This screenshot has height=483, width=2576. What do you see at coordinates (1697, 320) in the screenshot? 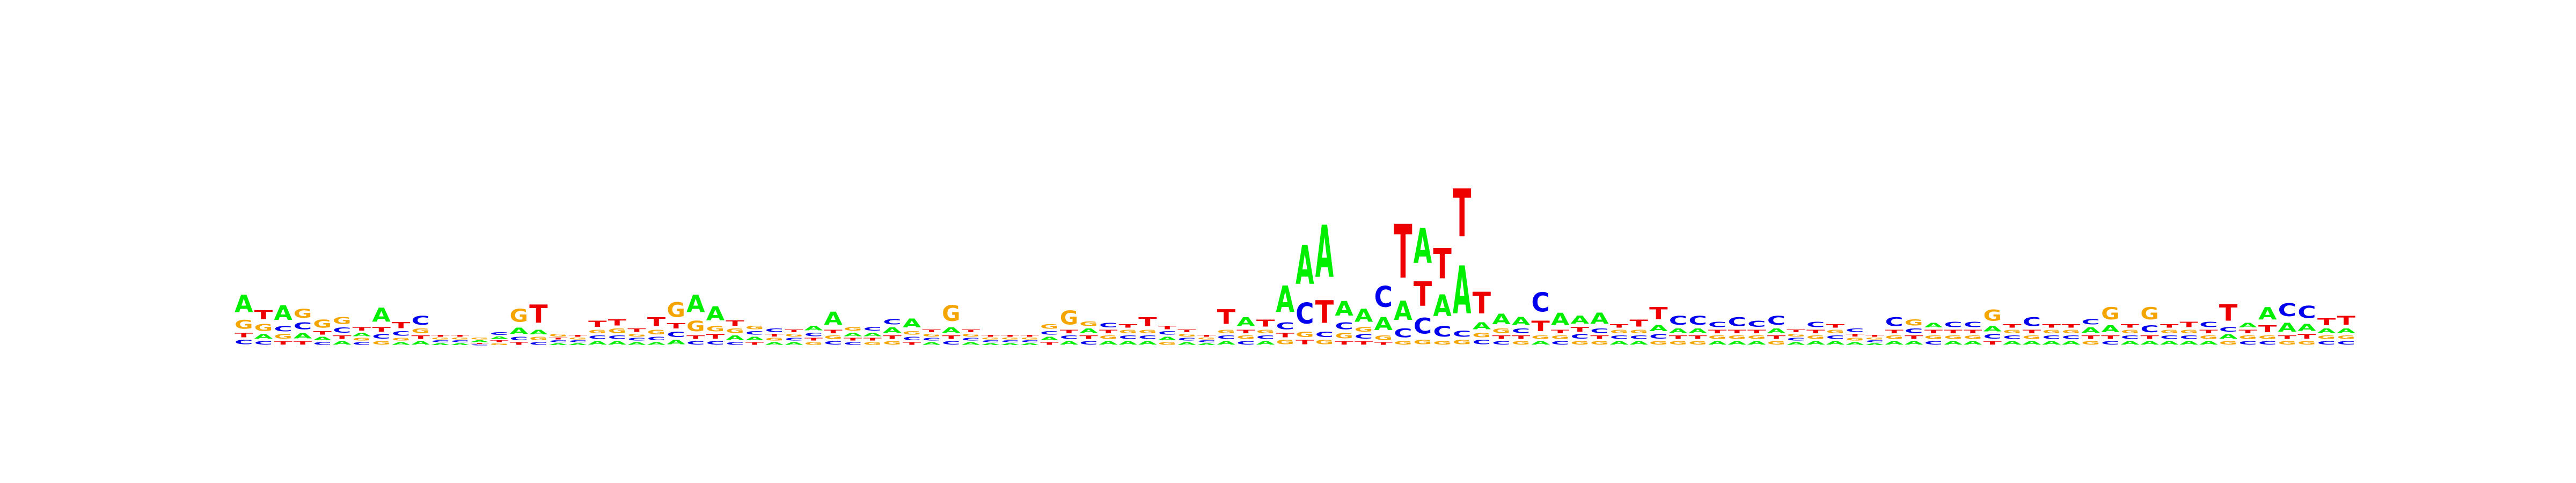
I see `logo-letter-c-pos-75: C` at bounding box center [1697, 320].